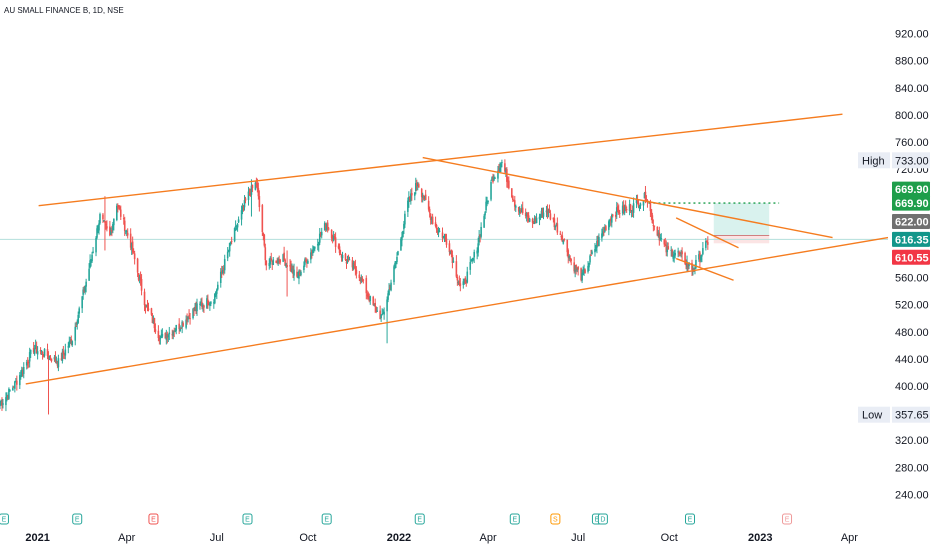 The height and width of the screenshot is (550, 932). I want to click on event-marker: D, so click(602, 519).